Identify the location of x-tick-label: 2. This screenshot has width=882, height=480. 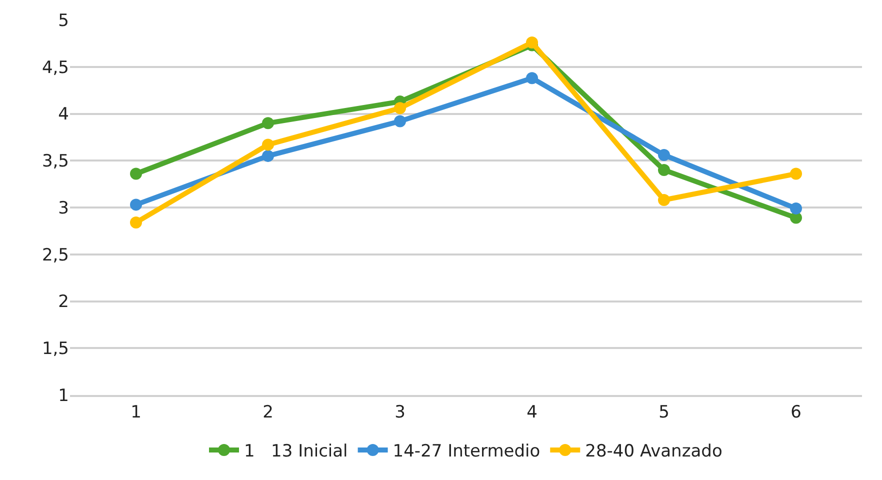
(268, 412).